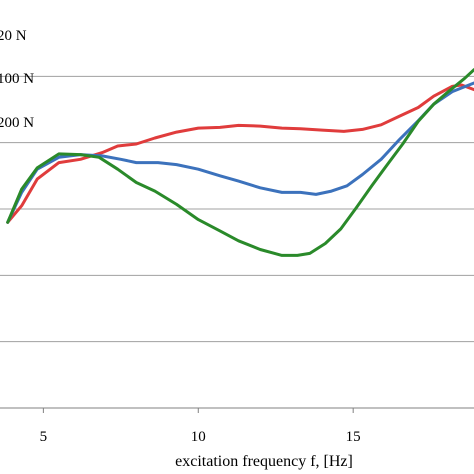 Image resolution: width=474 pixels, height=474 pixels. What do you see at coordinates (264, 461) in the screenshot?
I see `x-axis-title: excitation frequency f, [Hz]` at bounding box center [264, 461].